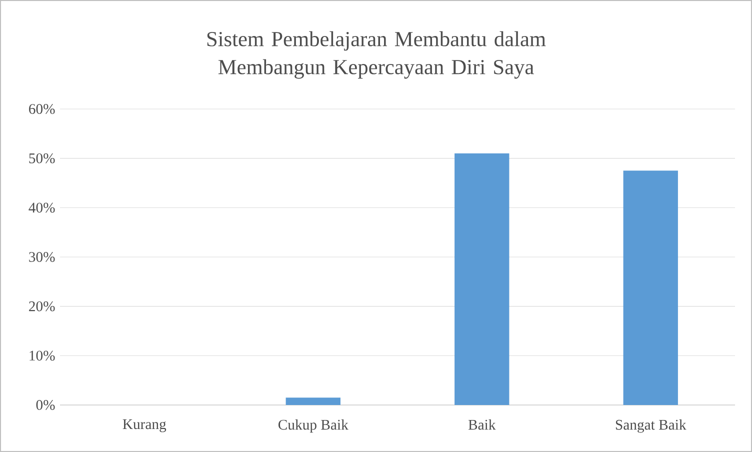 This screenshot has height=452, width=752. What do you see at coordinates (42, 355) in the screenshot?
I see `y-tick-label: 10%` at bounding box center [42, 355].